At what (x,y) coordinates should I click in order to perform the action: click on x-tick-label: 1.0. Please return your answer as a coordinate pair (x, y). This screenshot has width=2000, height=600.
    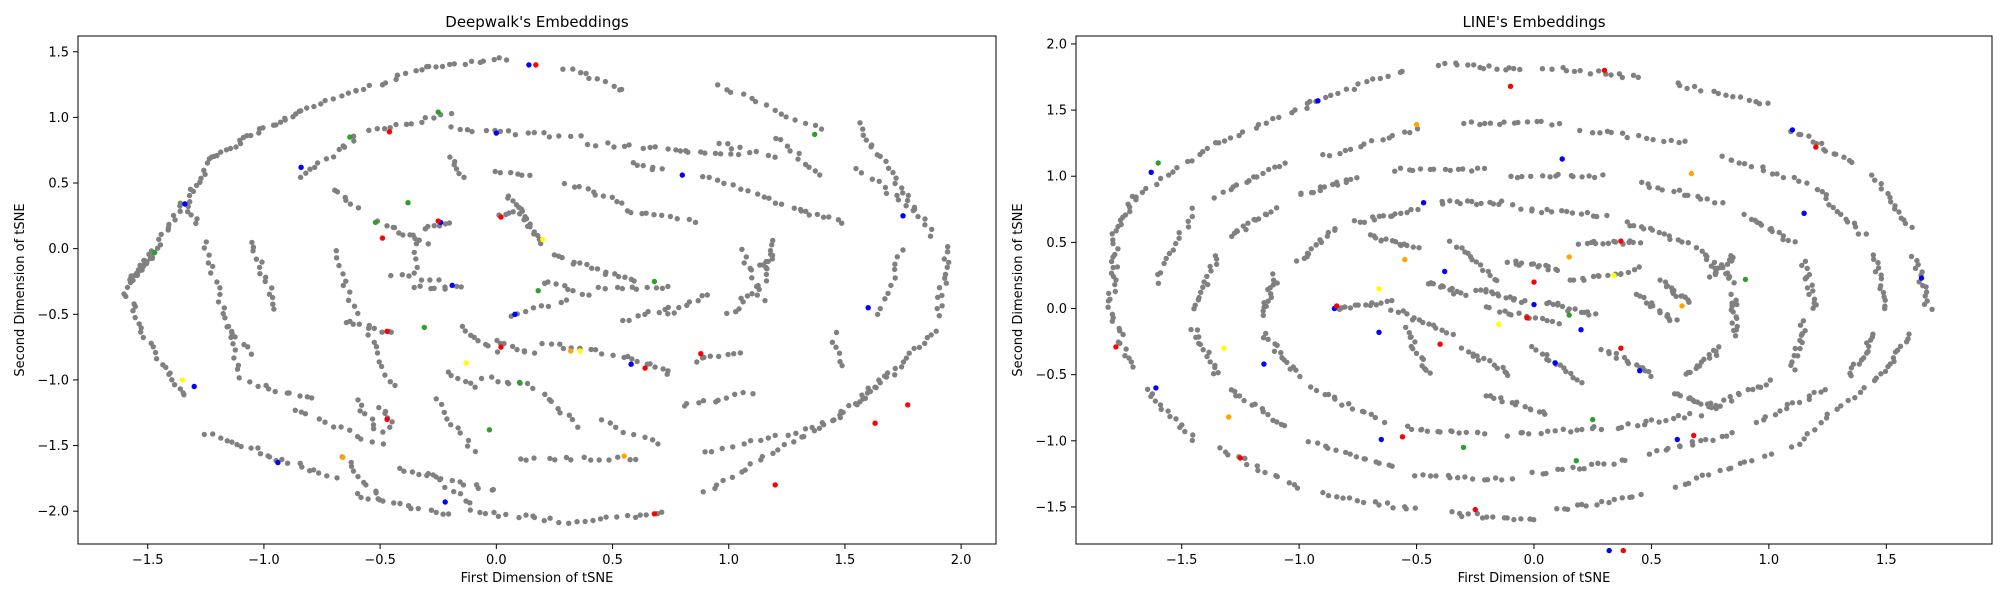
    Looking at the image, I should click on (1769, 560).